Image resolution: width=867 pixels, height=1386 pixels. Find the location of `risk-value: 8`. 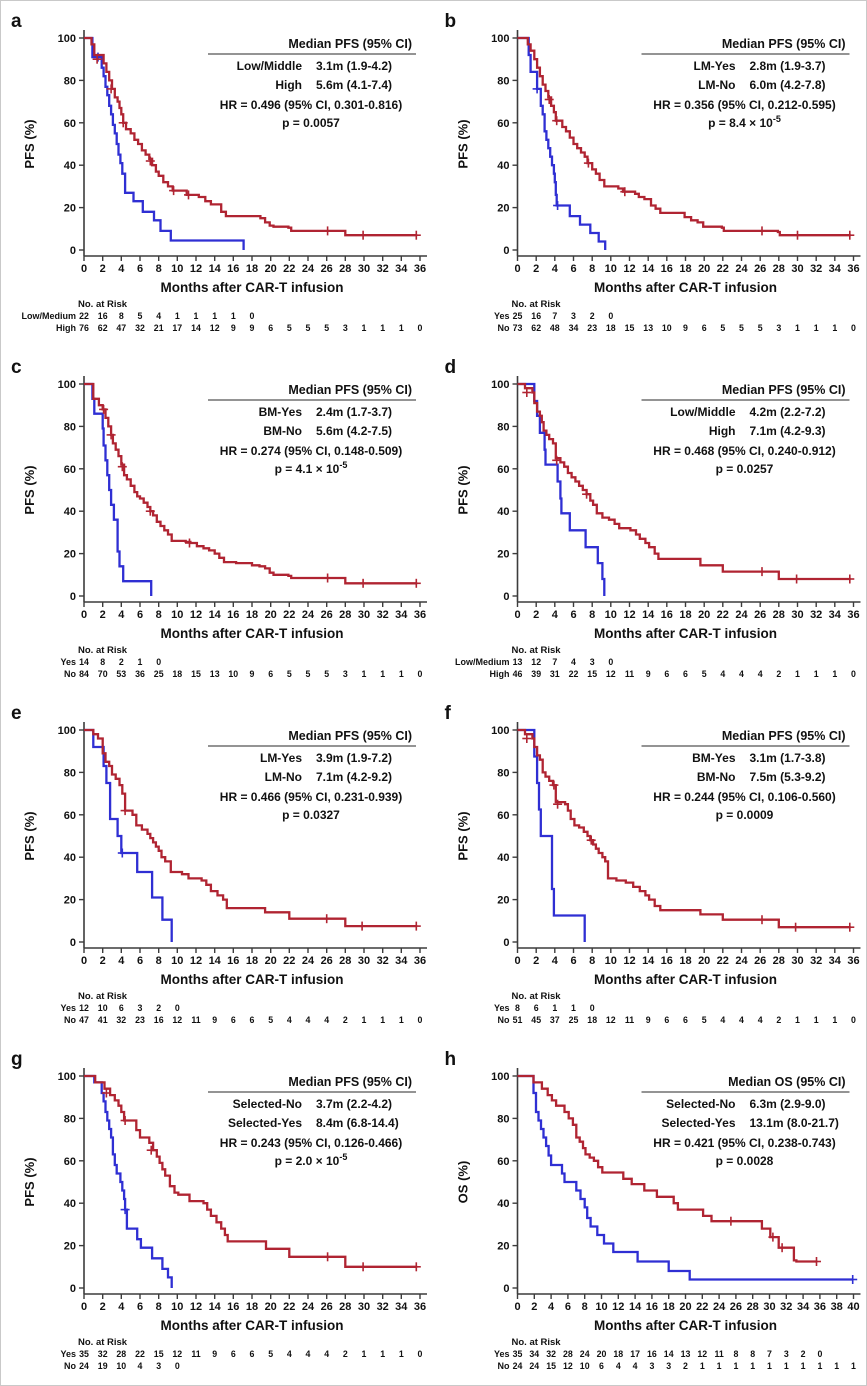

risk-value: 8 is located at coordinates (102, 662).